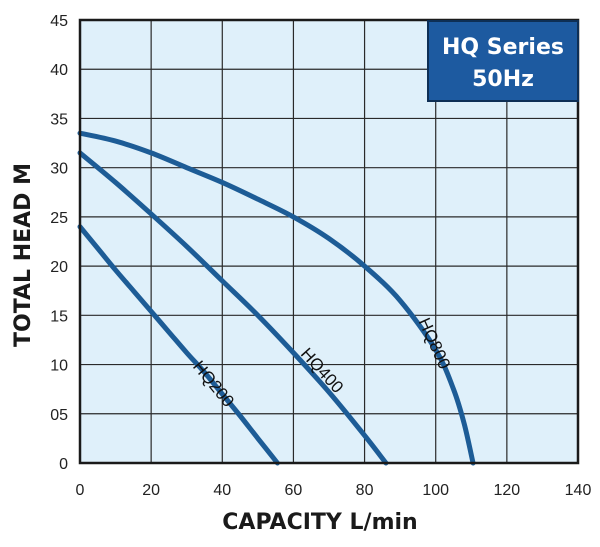 The image size is (600, 547). Describe the element at coordinates (503, 61) in the screenshot. I see `legend-box: HQ Series 50Hz` at that location.